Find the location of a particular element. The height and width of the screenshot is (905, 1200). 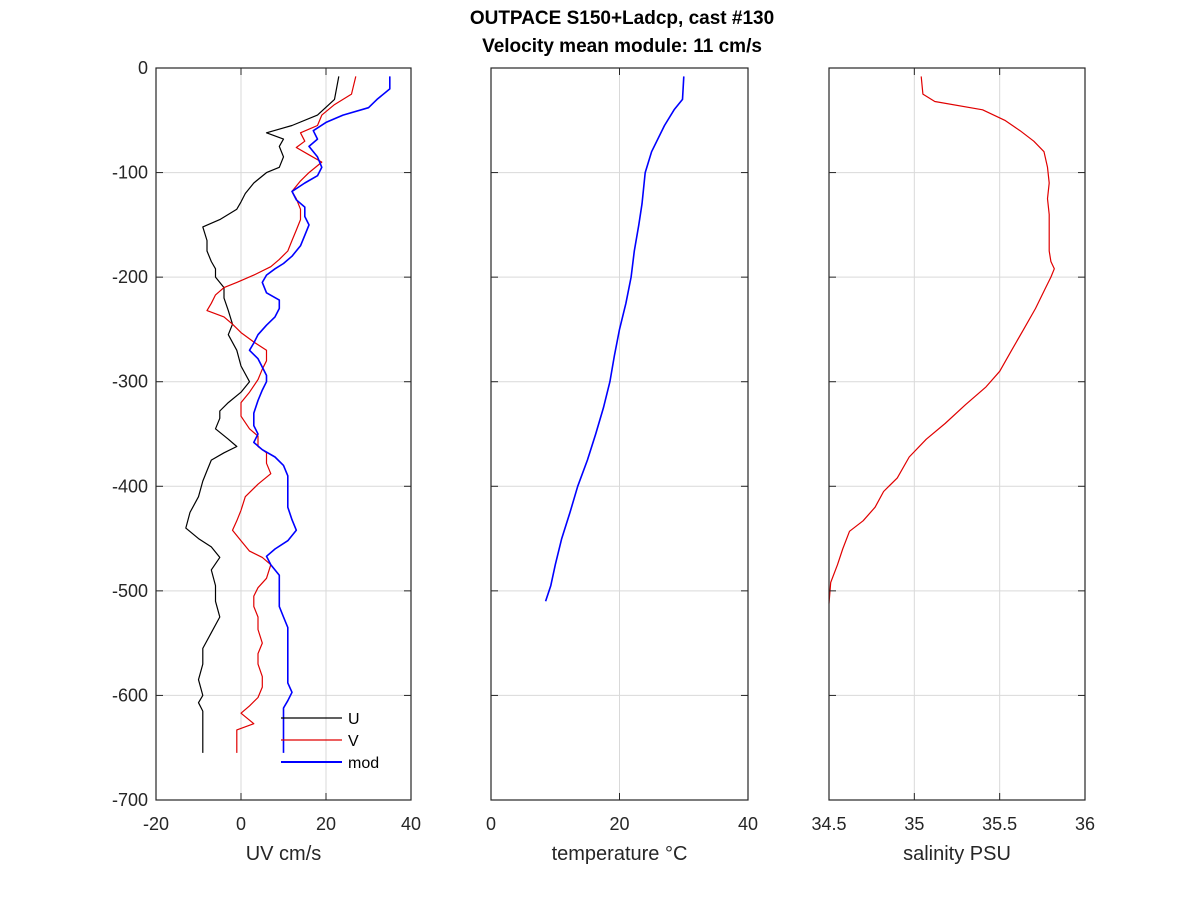

y-tick-label: -500 is located at coordinates (130, 591).